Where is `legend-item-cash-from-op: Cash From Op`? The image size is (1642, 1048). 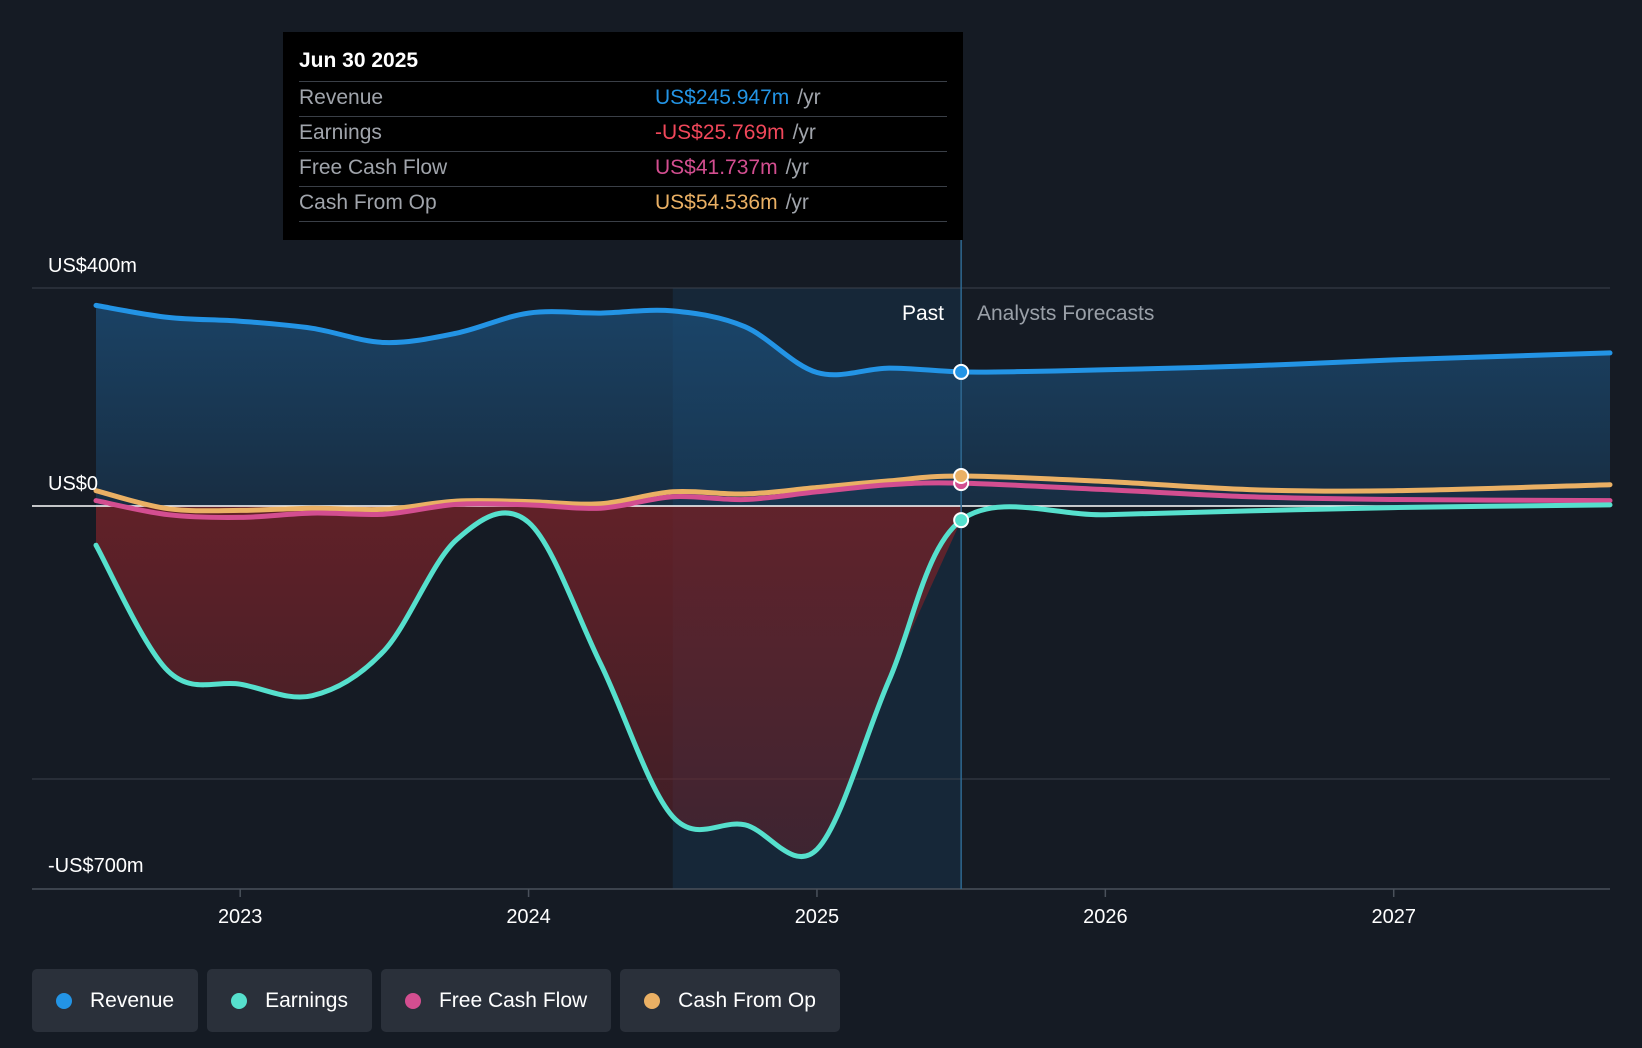 legend-item-cash-from-op: Cash From Op is located at coordinates (730, 1000).